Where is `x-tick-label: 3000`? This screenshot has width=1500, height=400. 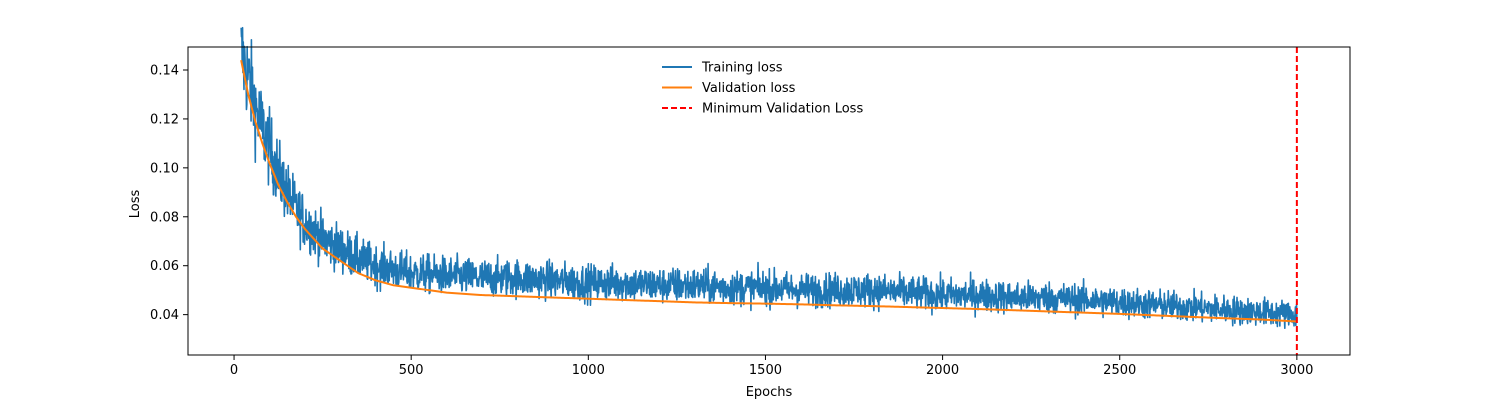 x-tick-label: 3000 is located at coordinates (1296, 370).